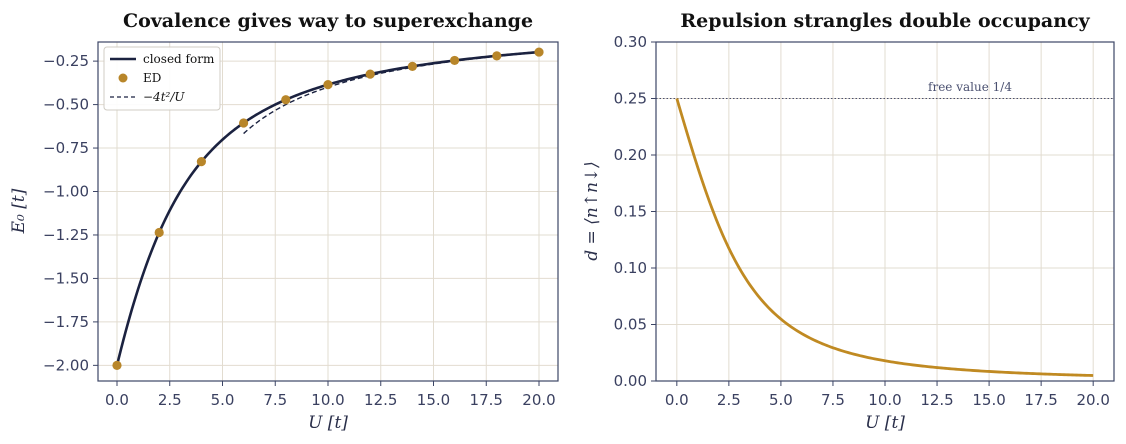  Describe the element at coordinates (152, 78) in the screenshot. I see `legend-ed-label: ED` at that location.